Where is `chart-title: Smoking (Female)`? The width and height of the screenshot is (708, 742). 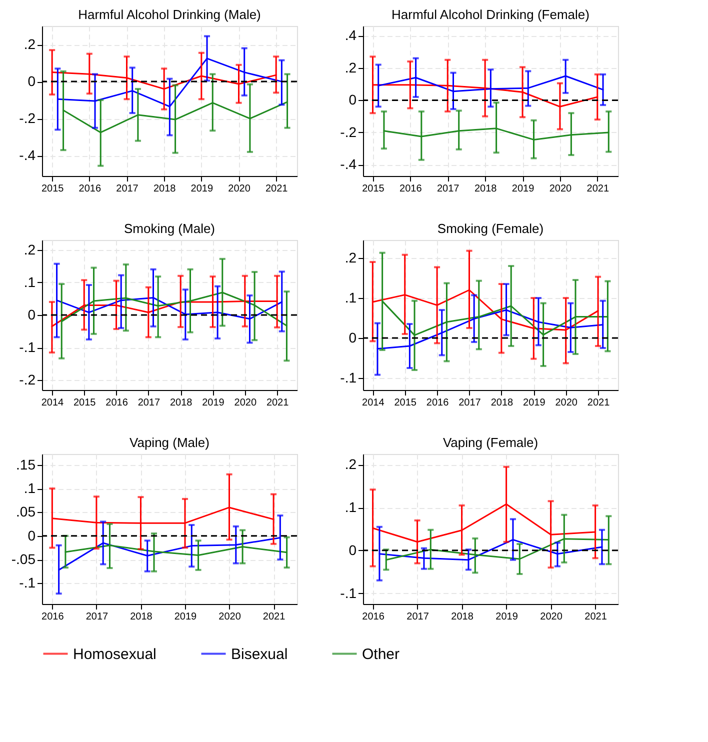 chart-title: Smoking (Female) is located at coordinates (490, 228).